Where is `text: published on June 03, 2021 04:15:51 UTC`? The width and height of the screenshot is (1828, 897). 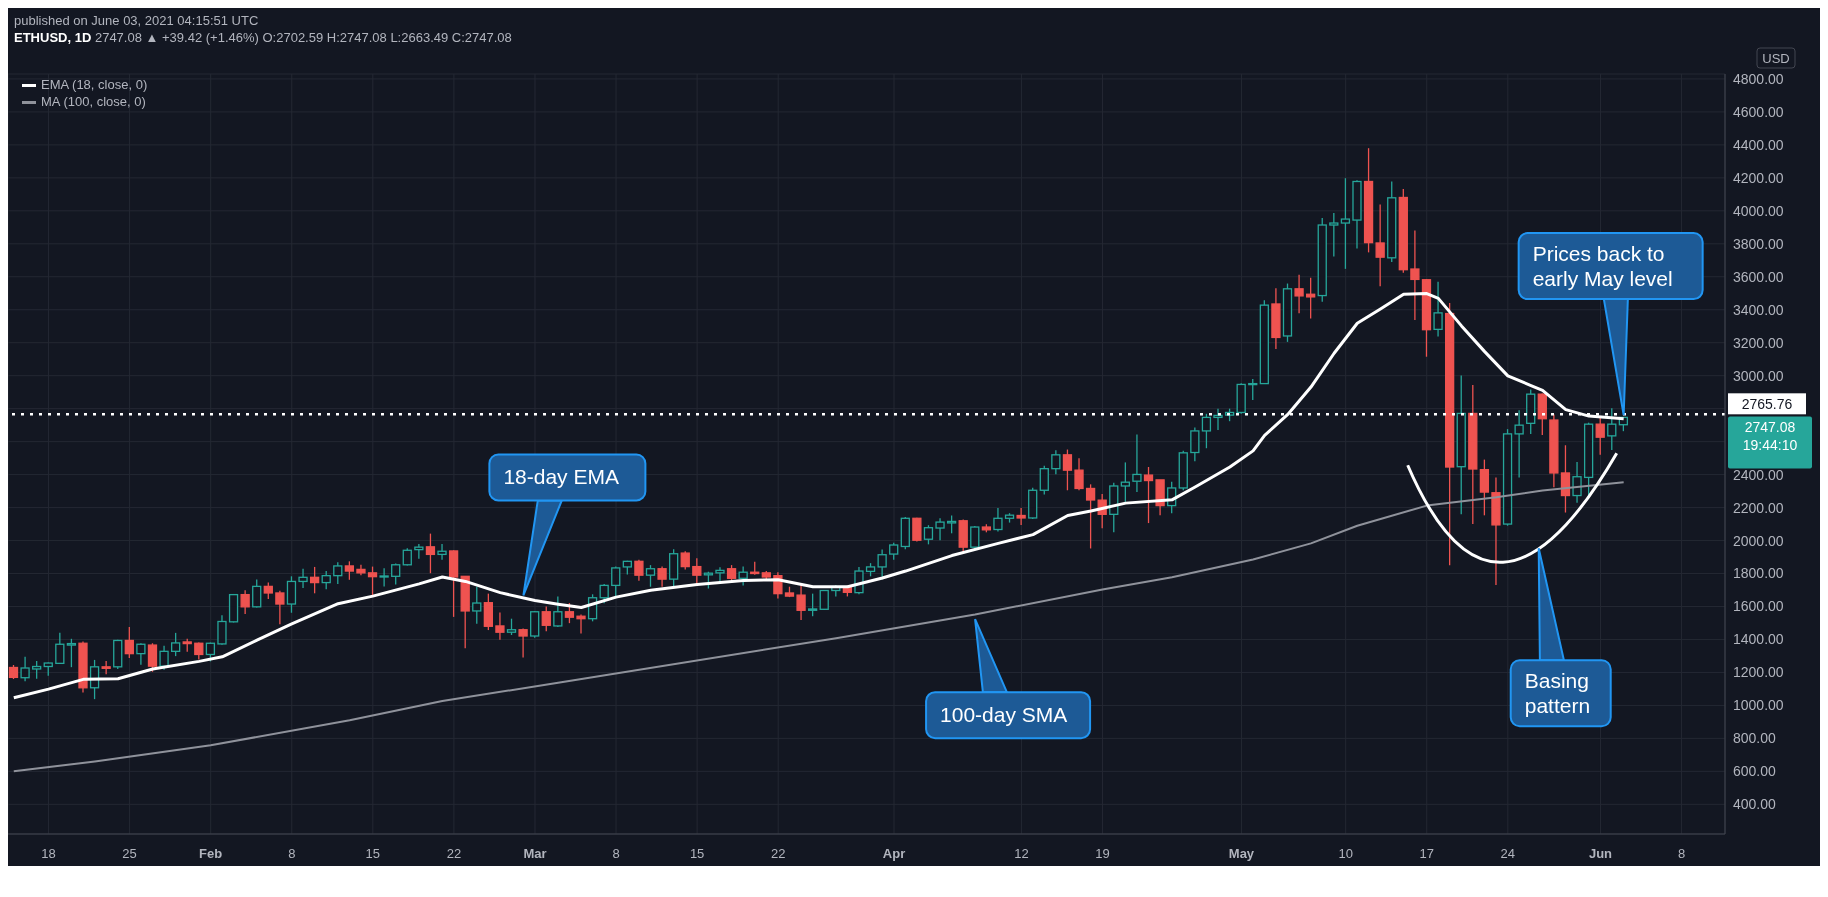 text: published on June 03, 2021 04:15:51 UTC is located at coordinates (137, 20).